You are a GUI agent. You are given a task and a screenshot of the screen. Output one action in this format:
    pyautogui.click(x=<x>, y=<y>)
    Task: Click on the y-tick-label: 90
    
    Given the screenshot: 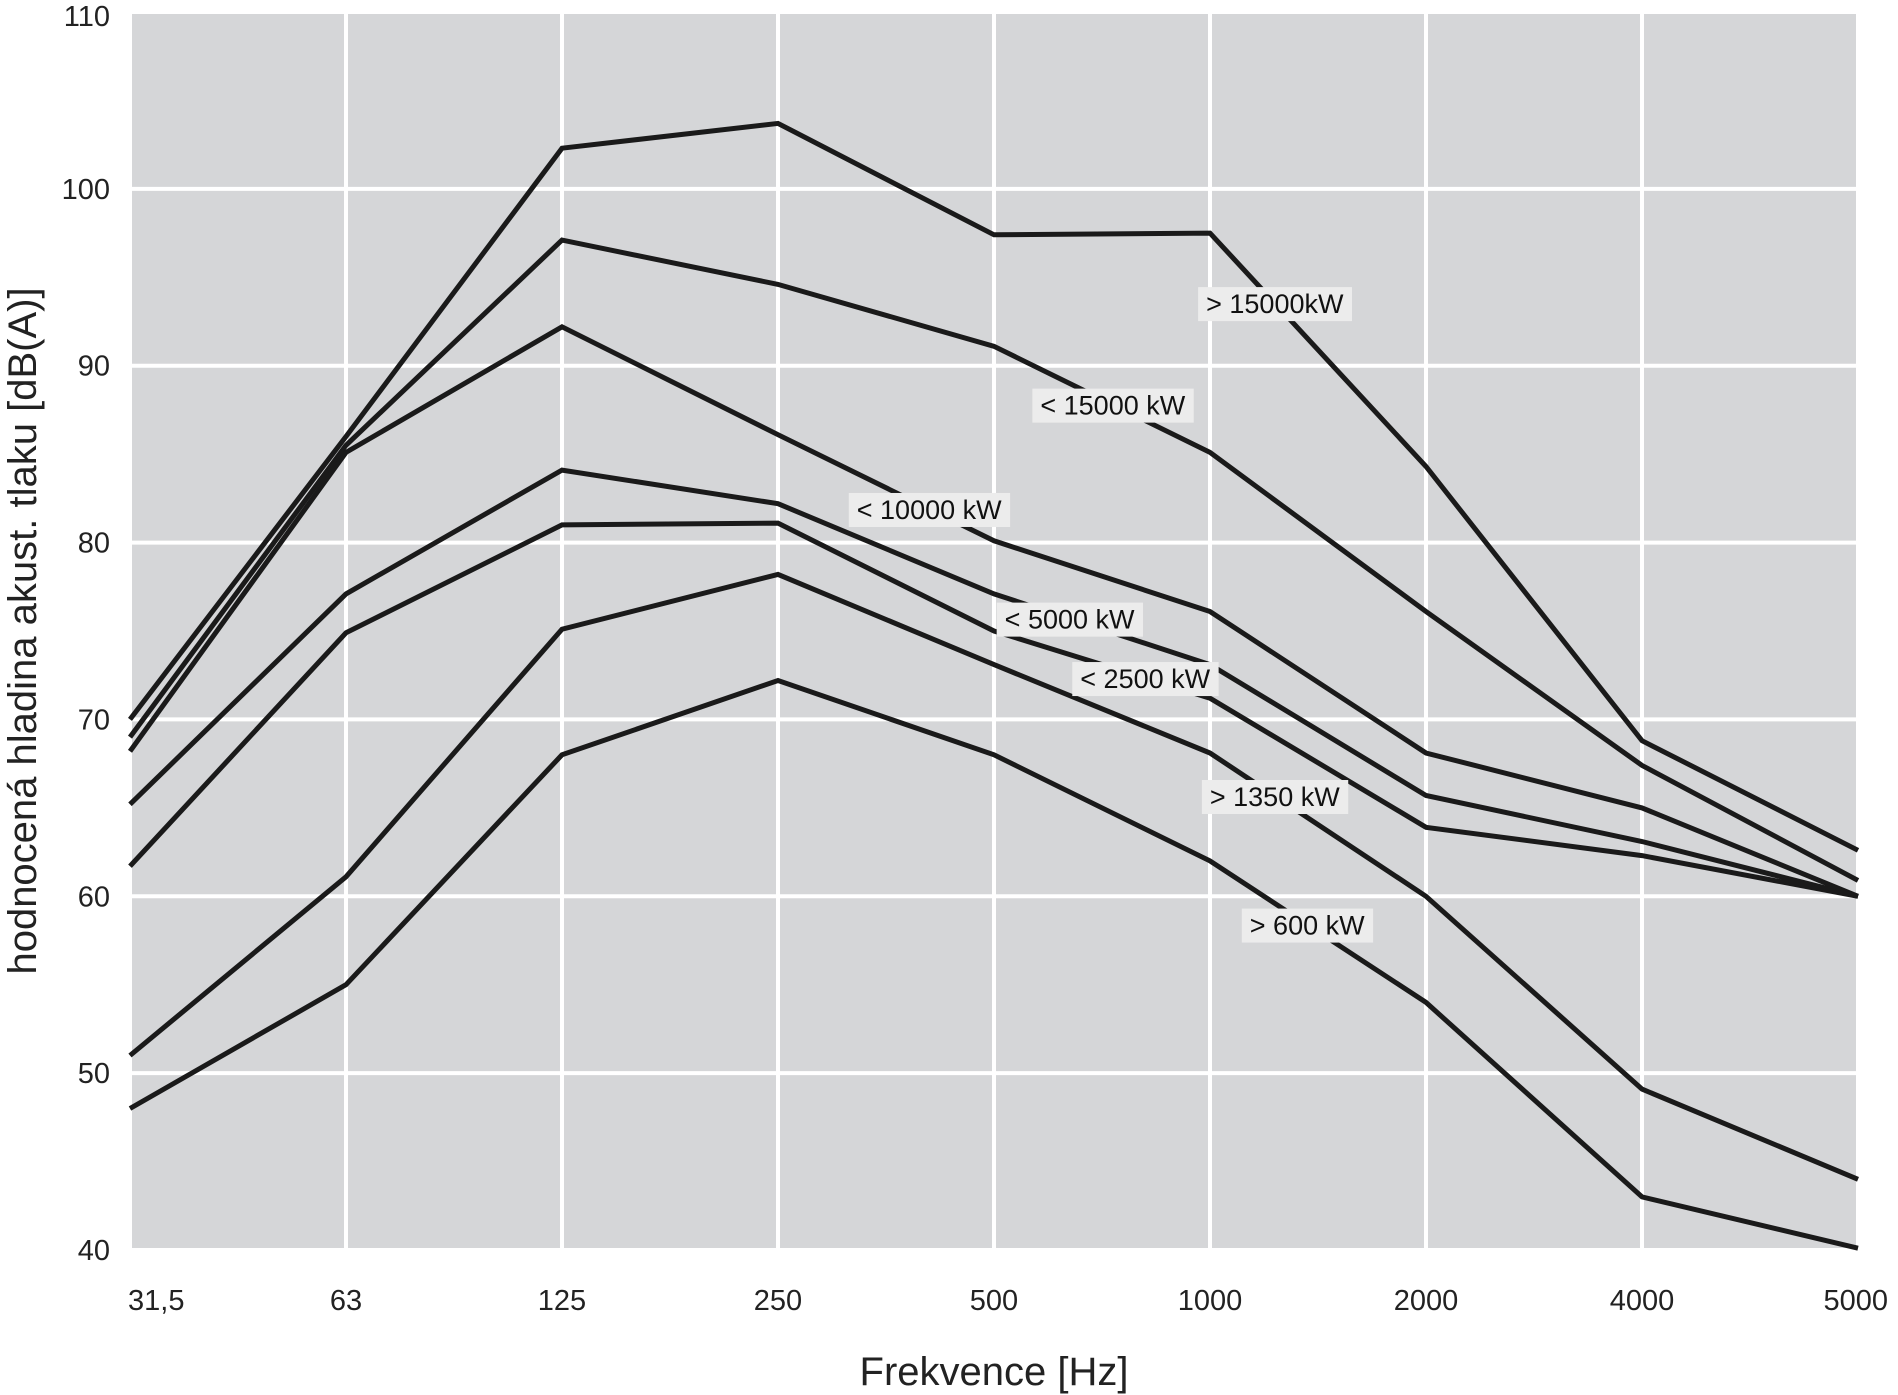 What is the action you would take?
    pyautogui.click(x=94, y=367)
    